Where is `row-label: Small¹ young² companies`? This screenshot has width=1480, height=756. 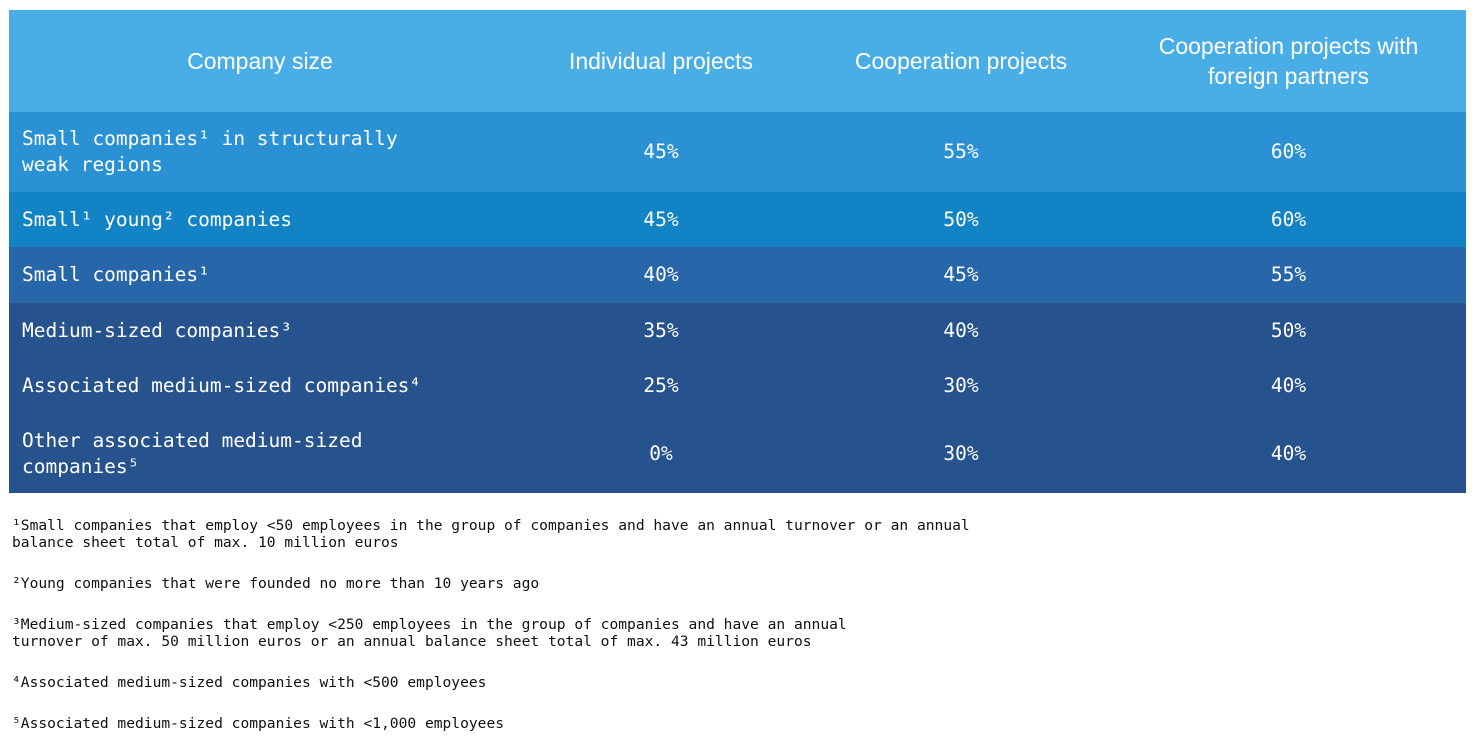 row-label: Small¹ young² companies is located at coordinates (157, 219).